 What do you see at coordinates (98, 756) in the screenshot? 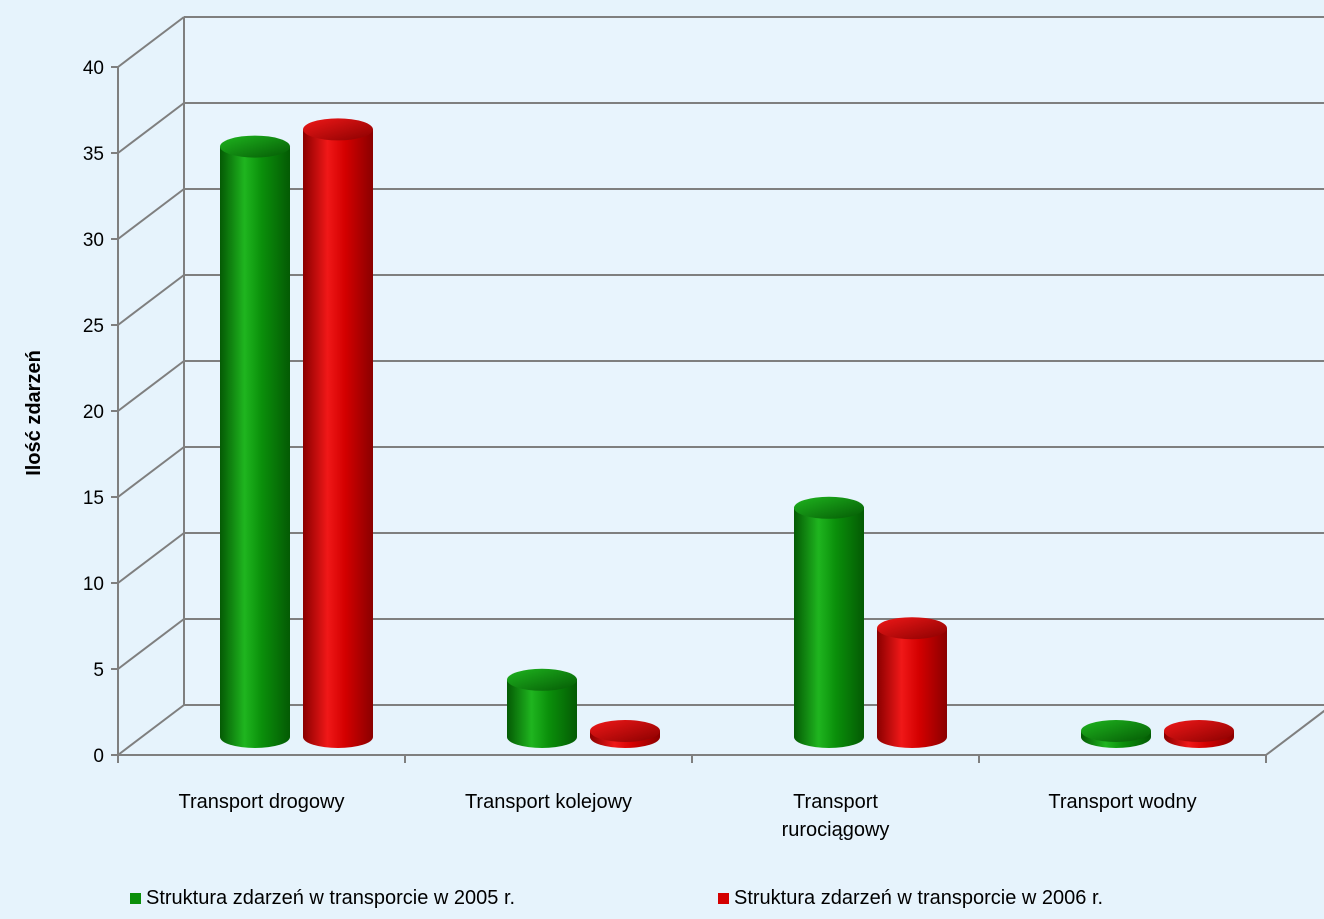
I see `y-tick-label: 0` at bounding box center [98, 756].